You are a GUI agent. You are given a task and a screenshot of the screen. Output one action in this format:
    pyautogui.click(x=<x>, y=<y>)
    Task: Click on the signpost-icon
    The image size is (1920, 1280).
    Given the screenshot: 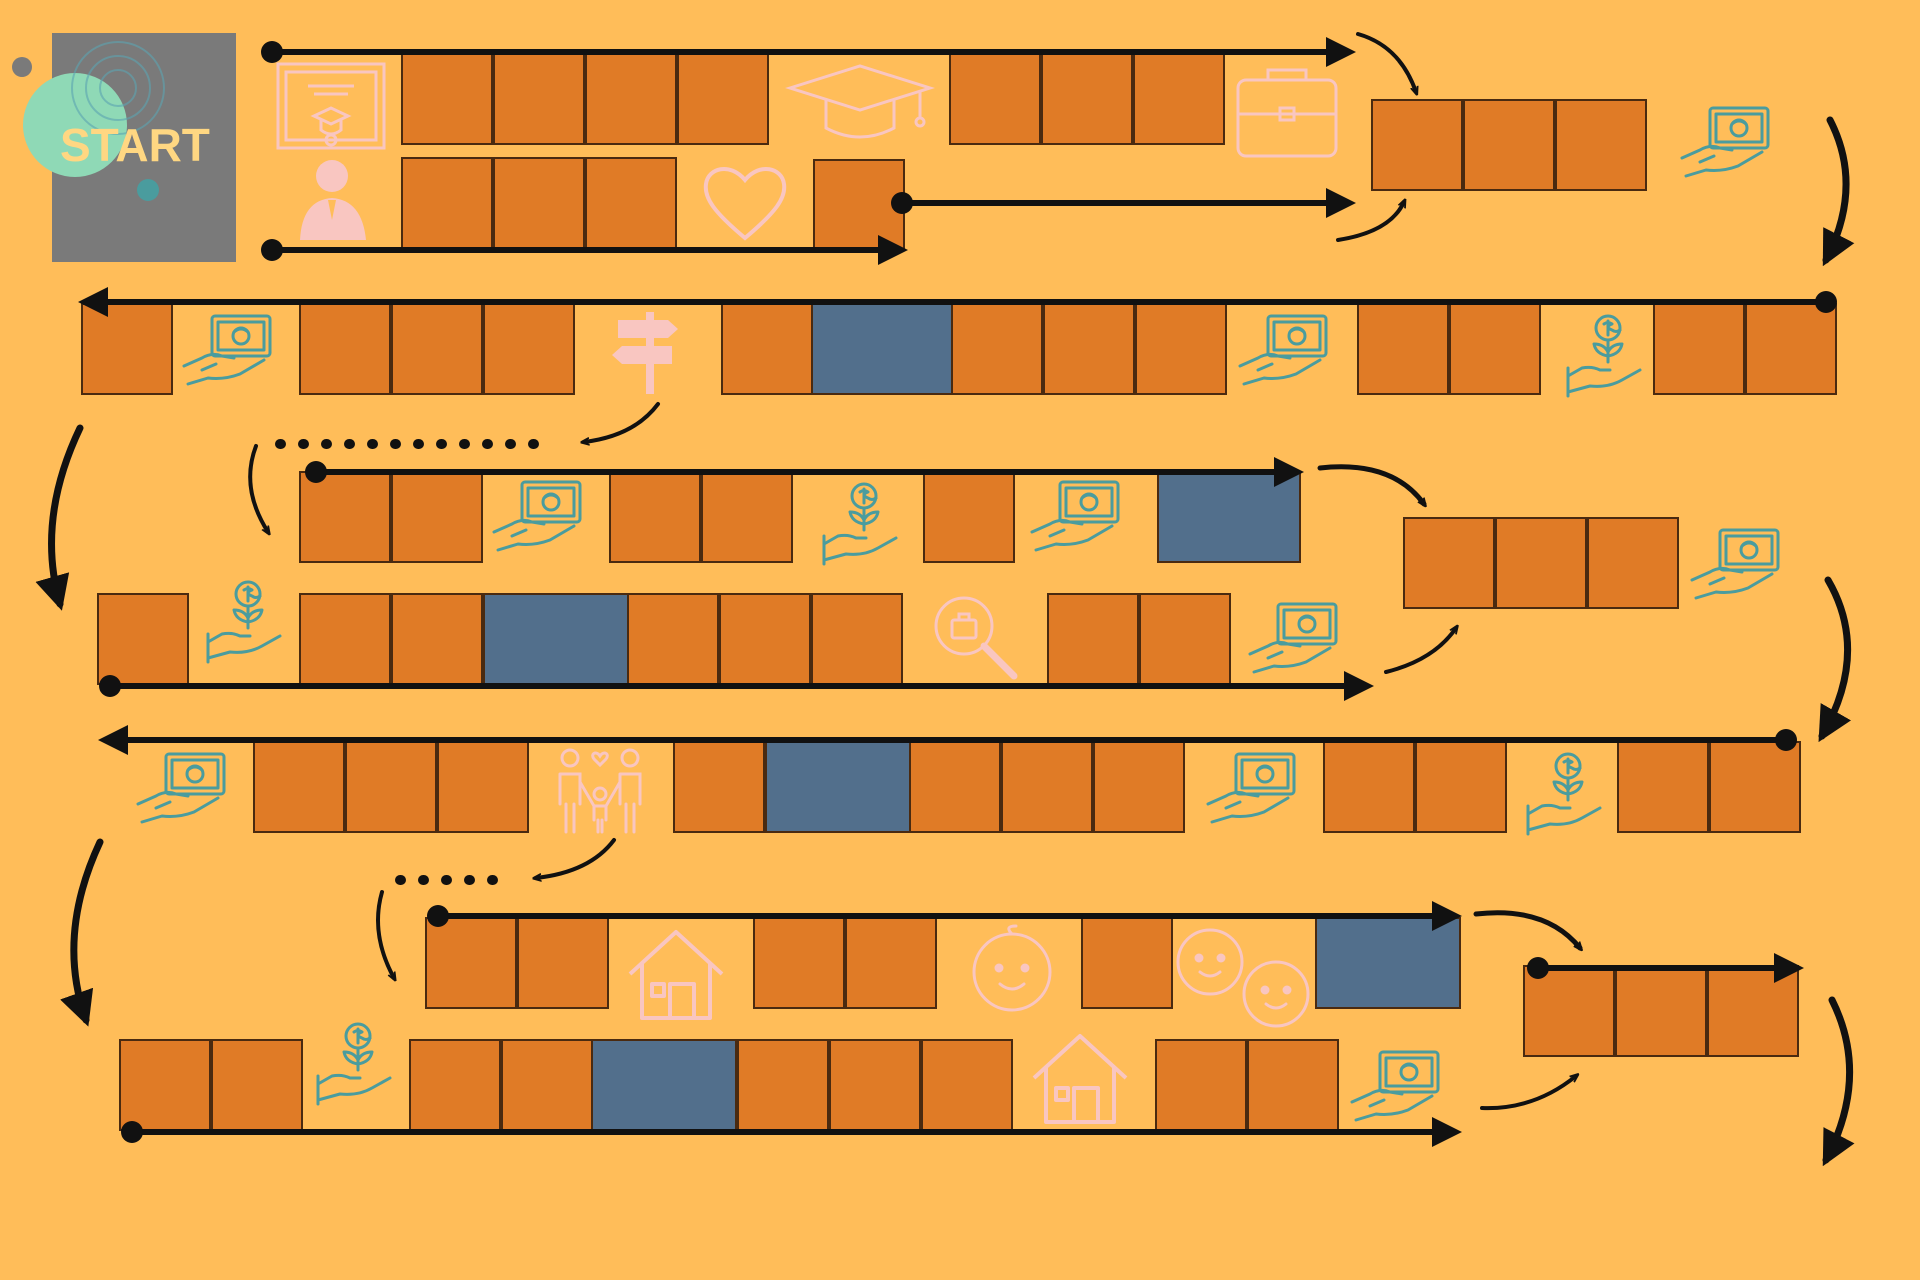 What is the action you would take?
    pyautogui.click(x=645, y=353)
    